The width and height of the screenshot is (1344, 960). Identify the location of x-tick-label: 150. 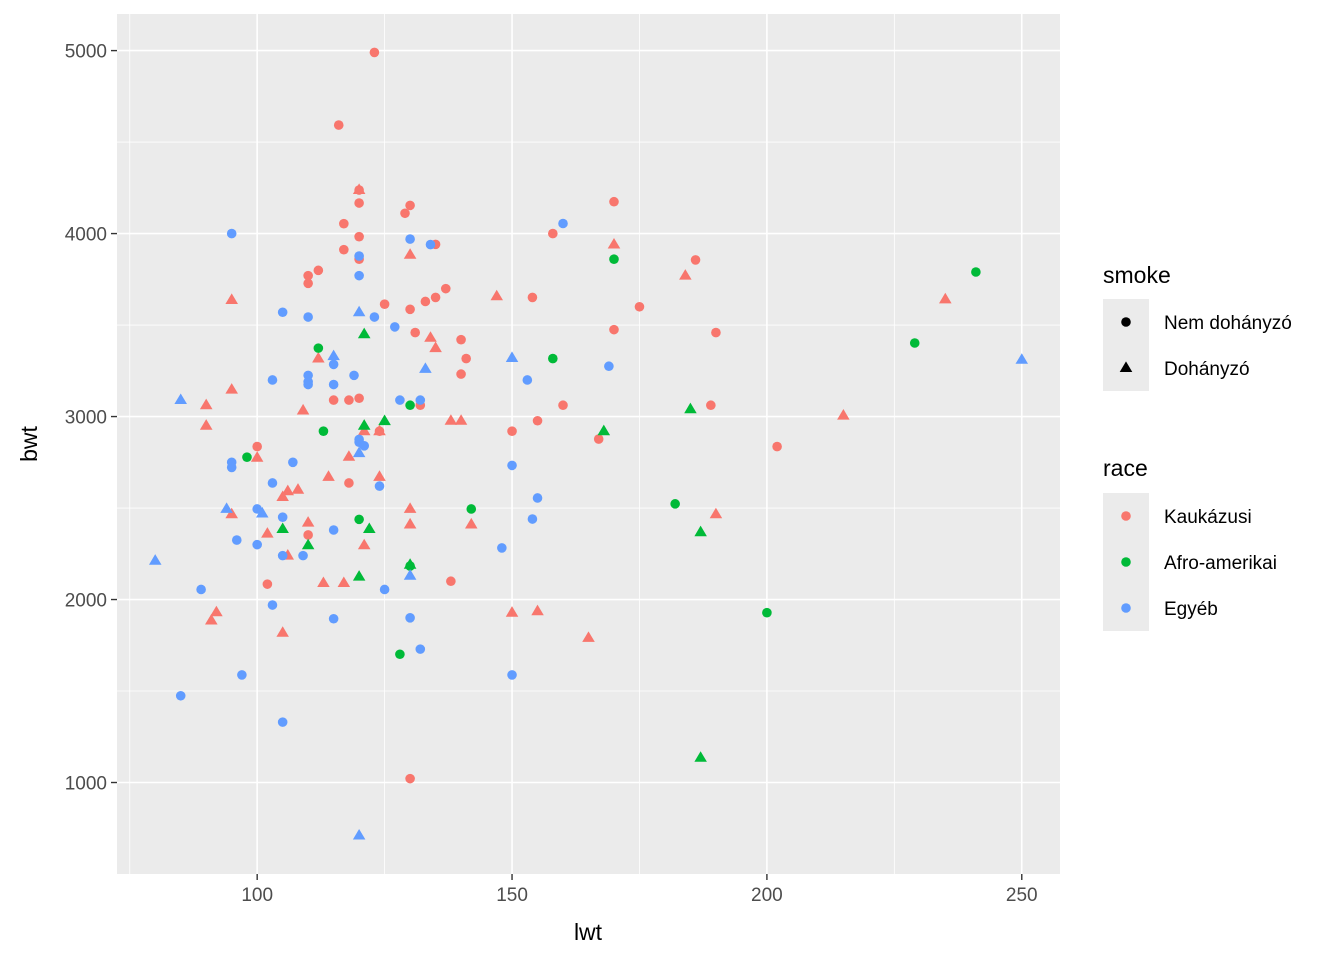
(512, 895).